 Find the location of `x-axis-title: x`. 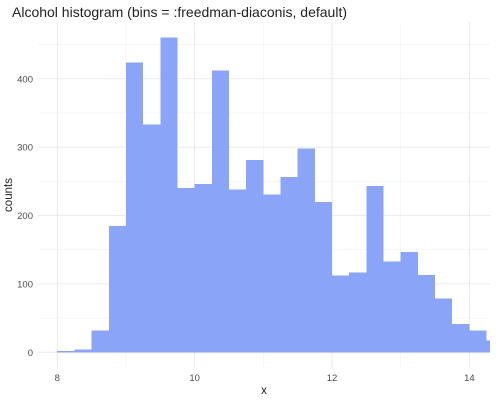

x-axis-title: x is located at coordinates (264, 391).